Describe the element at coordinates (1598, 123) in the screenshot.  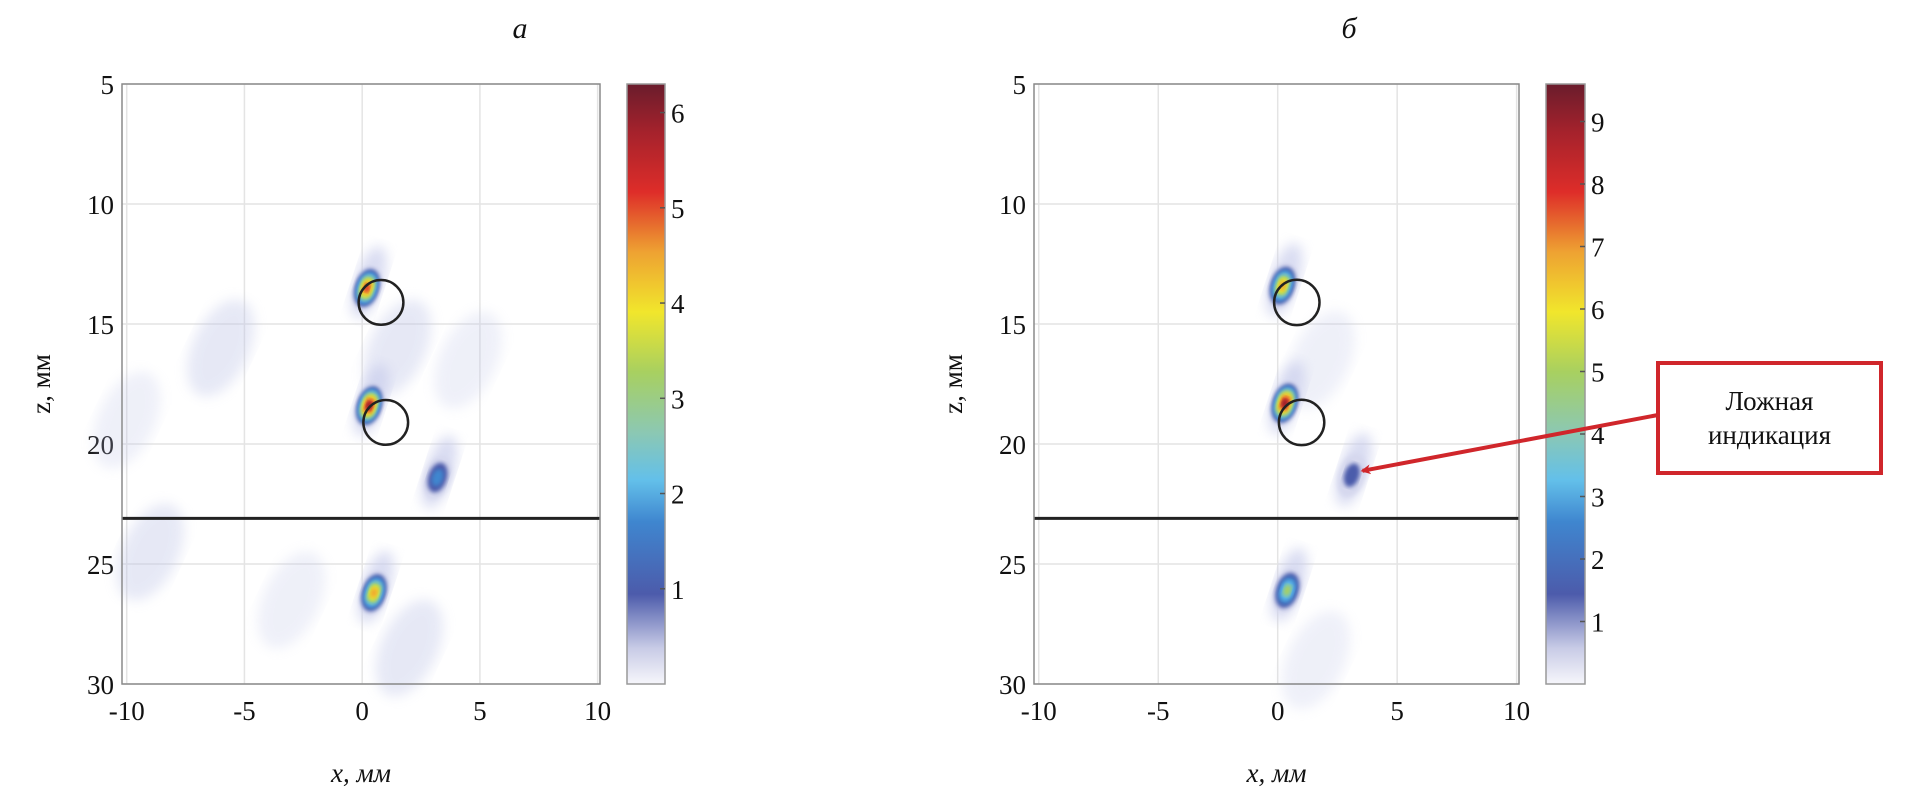
I see `colorbar-tick-label: 9` at that location.